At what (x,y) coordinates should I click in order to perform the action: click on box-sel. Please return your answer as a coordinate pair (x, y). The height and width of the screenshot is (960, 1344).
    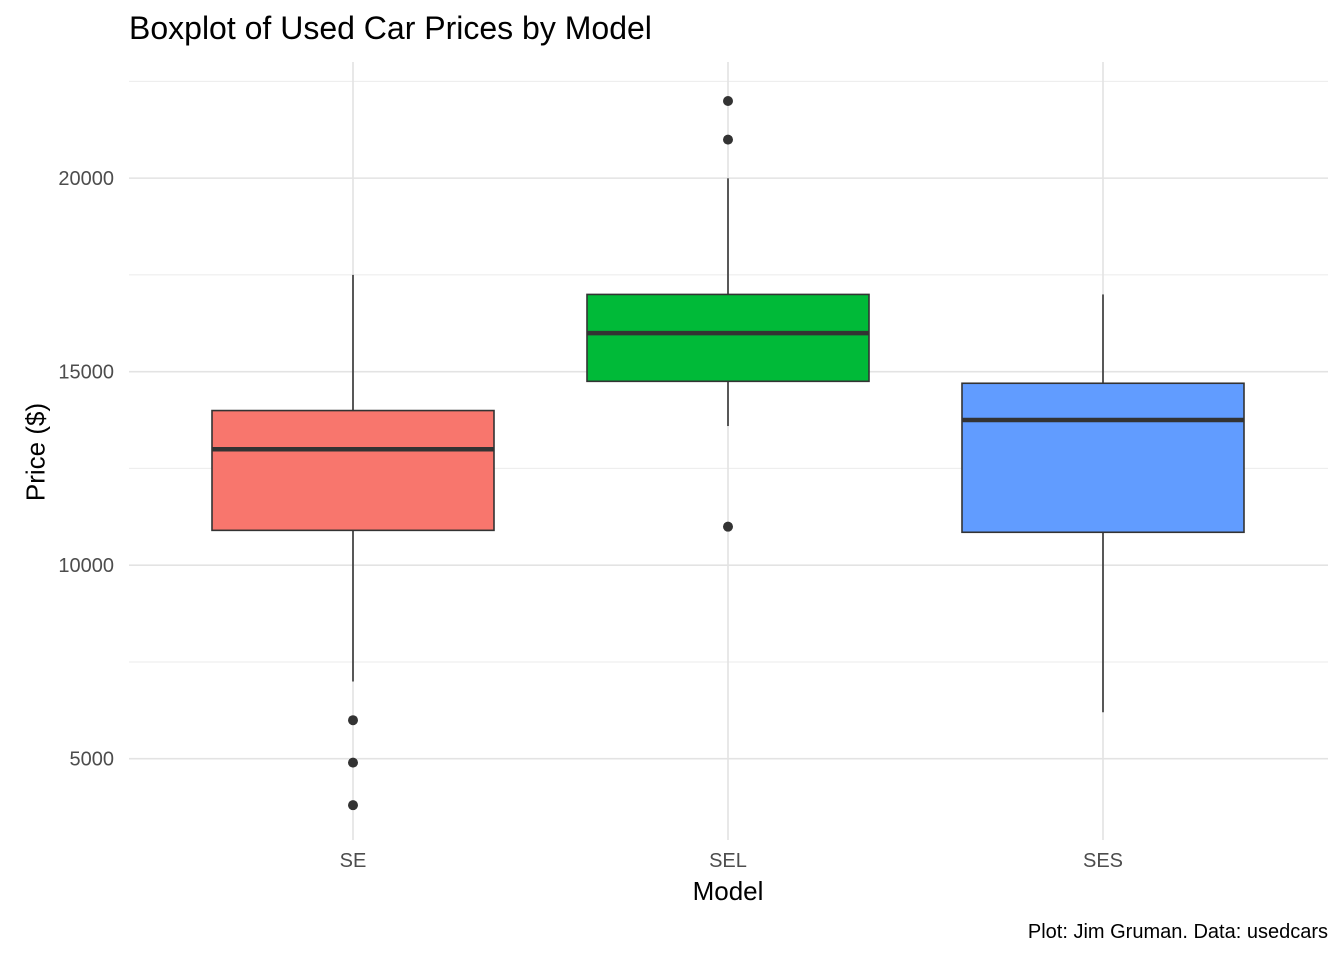
    Looking at the image, I should click on (728, 338).